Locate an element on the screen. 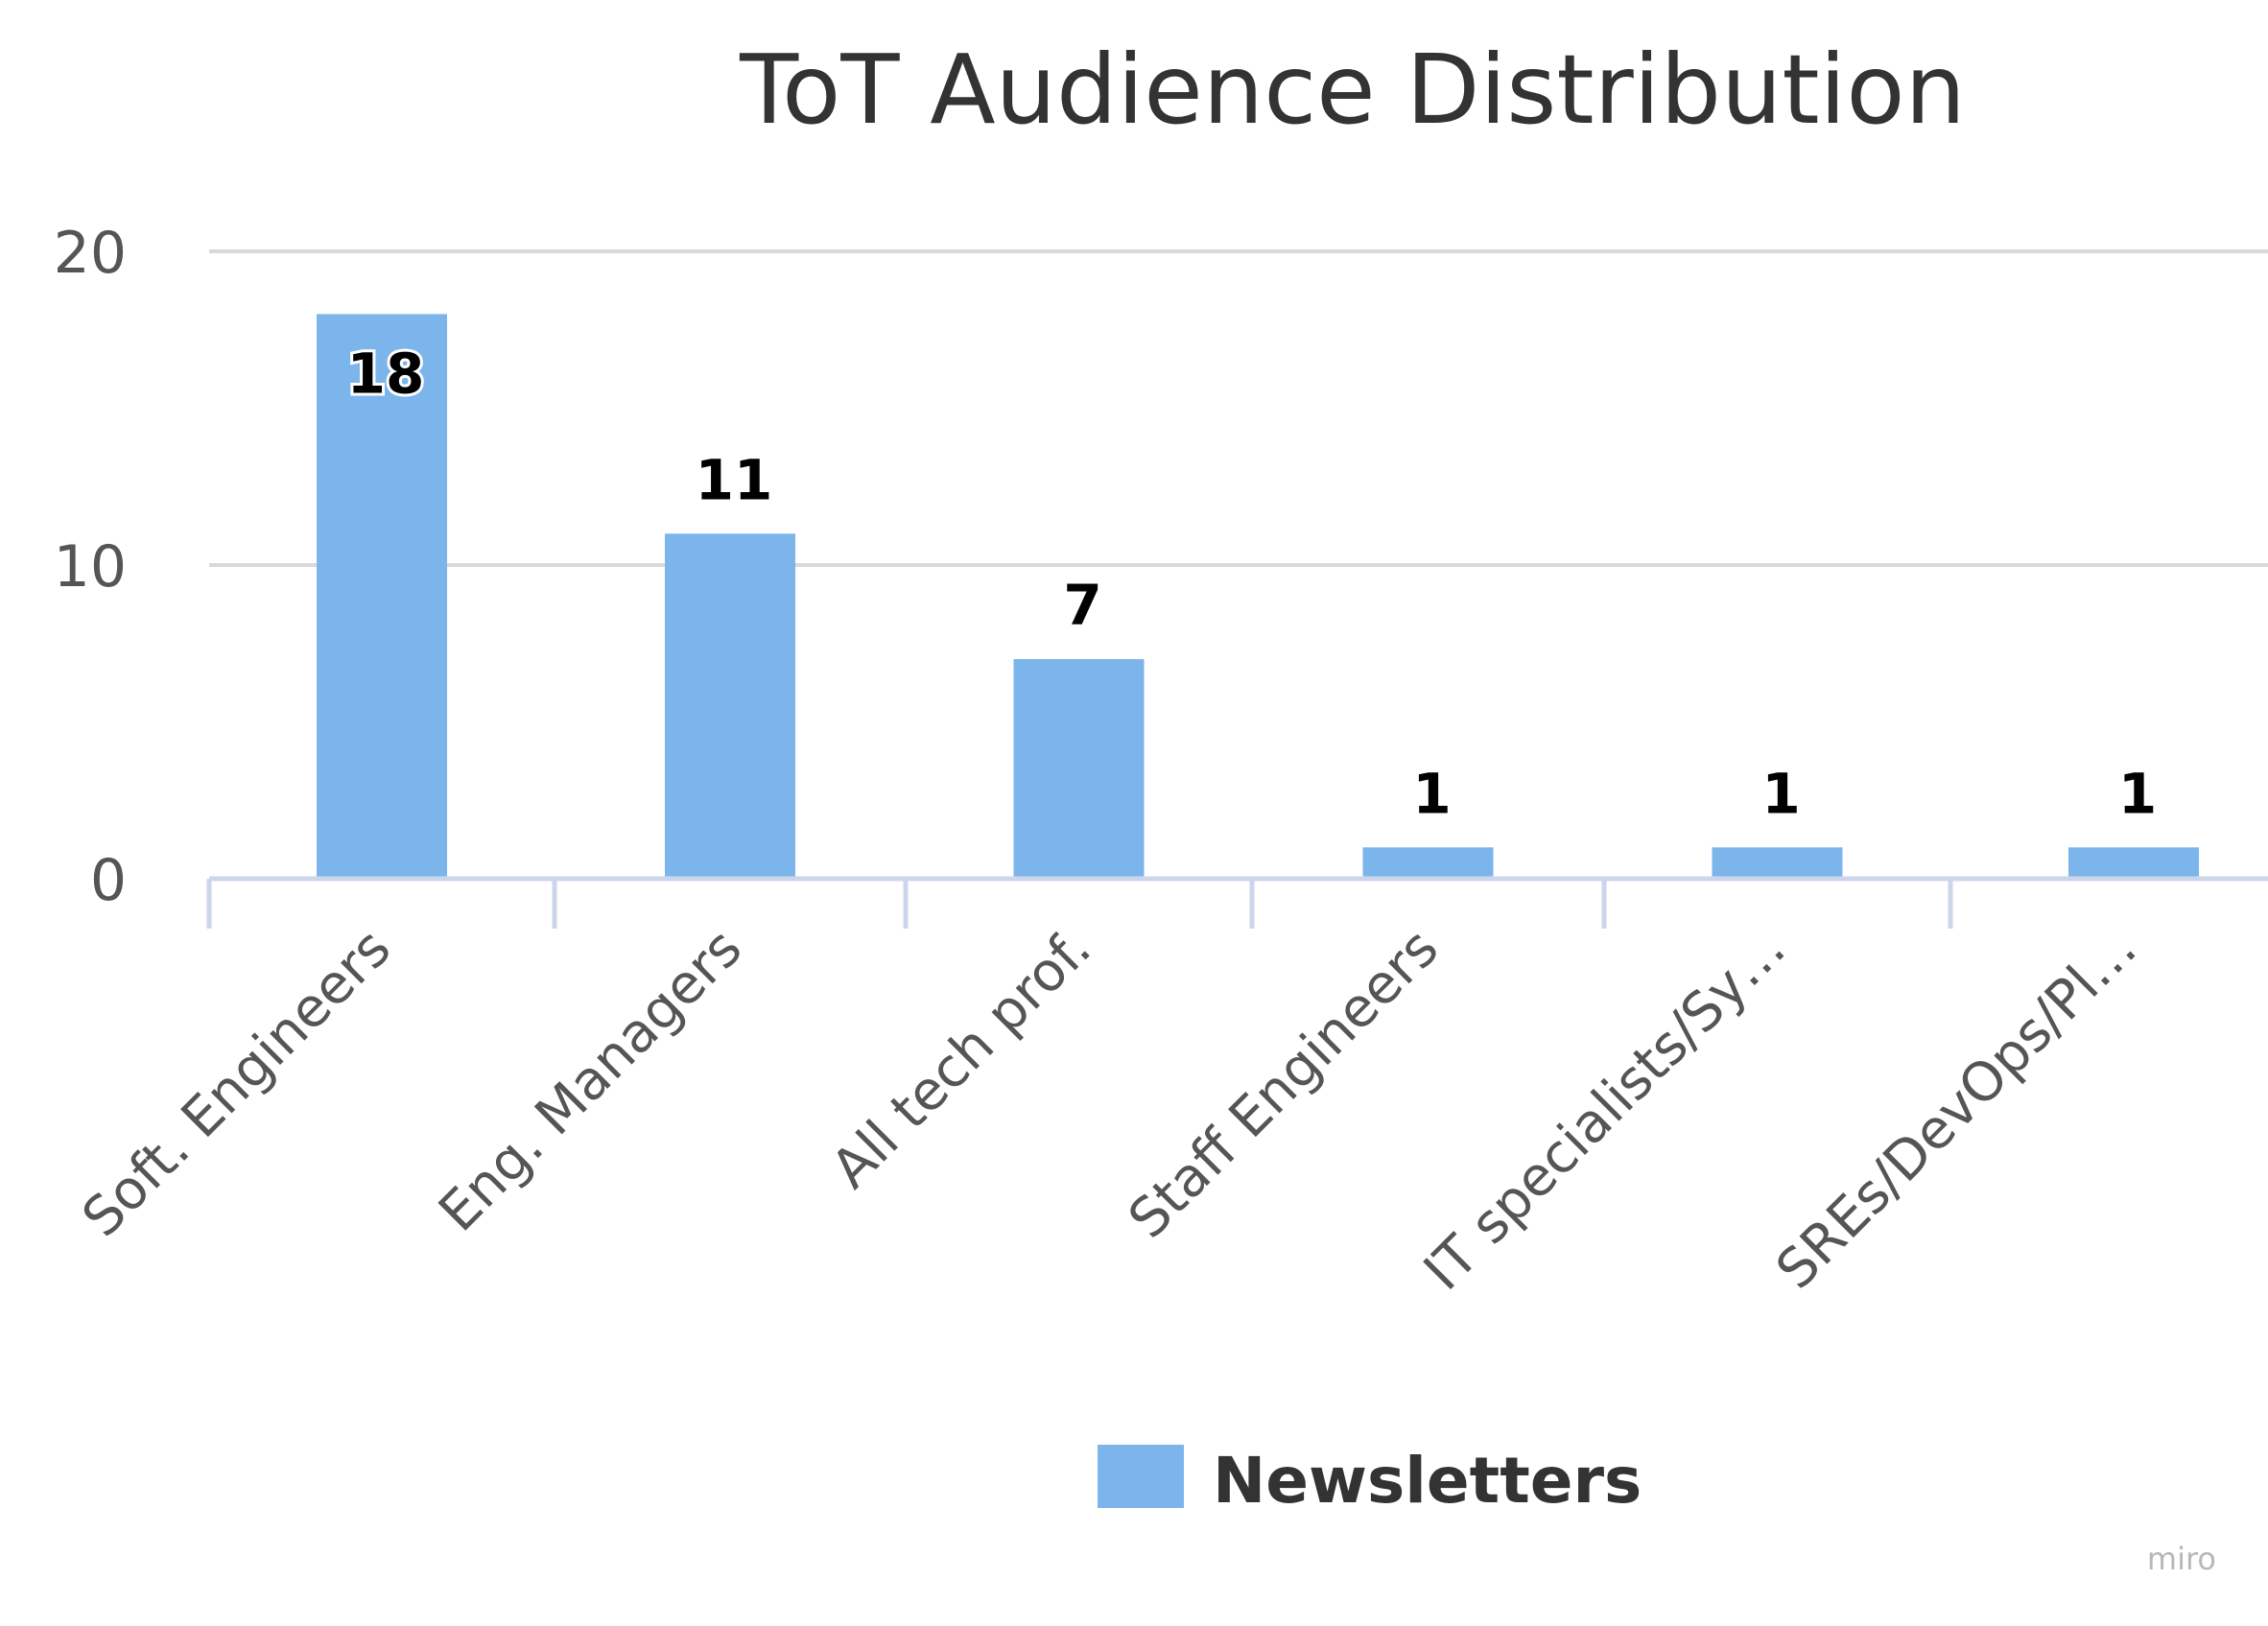 Image resolution: width=2268 pixels, height=1626 pixels. y-axis-tick-labels: 0 10 20 is located at coordinates (90, 567).